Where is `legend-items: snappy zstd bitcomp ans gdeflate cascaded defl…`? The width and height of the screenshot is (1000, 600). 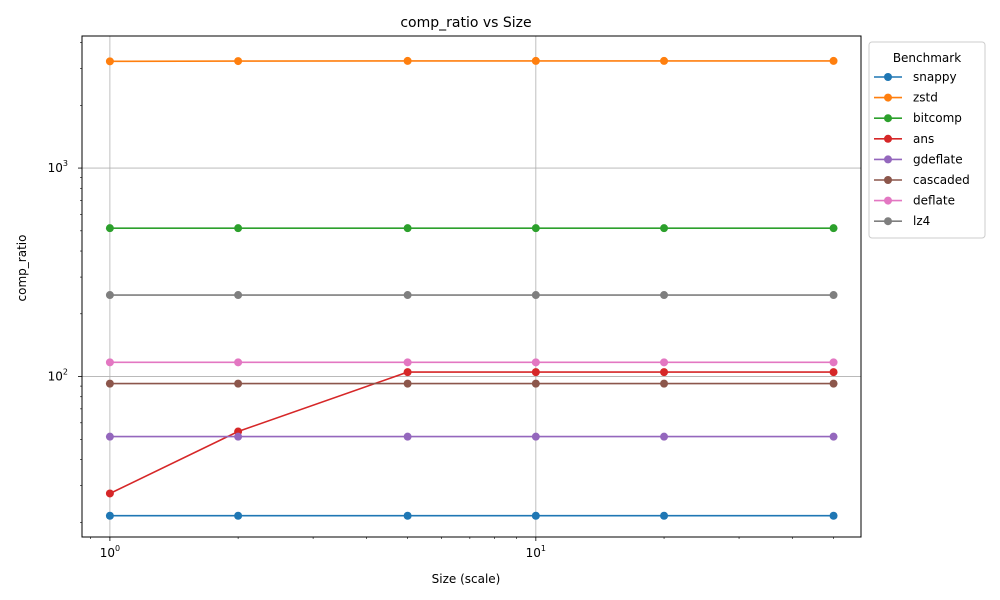
legend-items: snappy zstd bitcomp ans gdeflate cascaded defl… is located at coordinates (922, 149).